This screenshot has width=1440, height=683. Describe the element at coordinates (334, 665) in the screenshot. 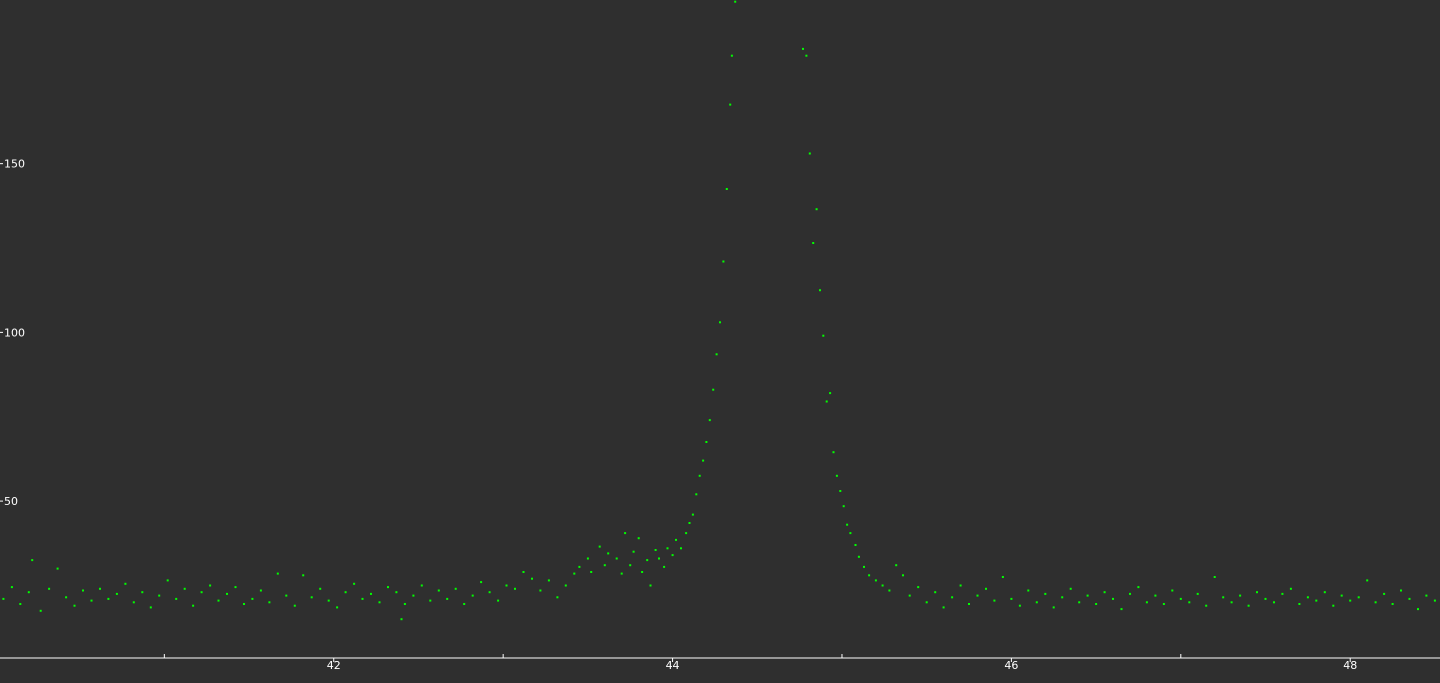

I see `x-tick-label: 42` at that location.